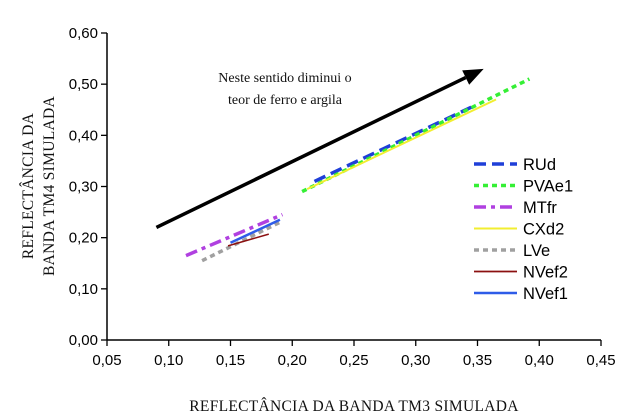 The width and height of the screenshot is (630, 418). I want to click on y-tick-label: 0,00, so click(83, 340).